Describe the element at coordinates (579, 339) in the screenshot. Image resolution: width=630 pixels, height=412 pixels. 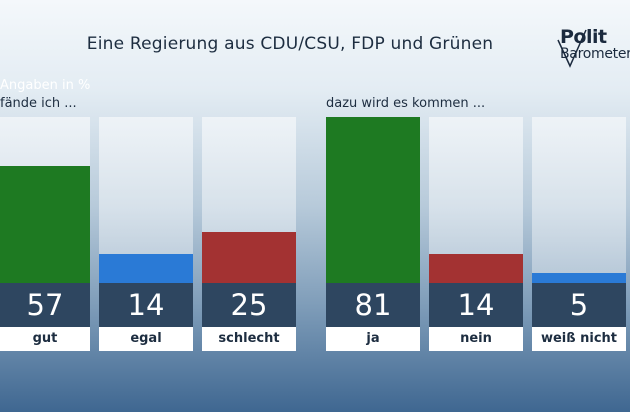
I see `category-label-weiss-nicht: weiß nicht` at that location.